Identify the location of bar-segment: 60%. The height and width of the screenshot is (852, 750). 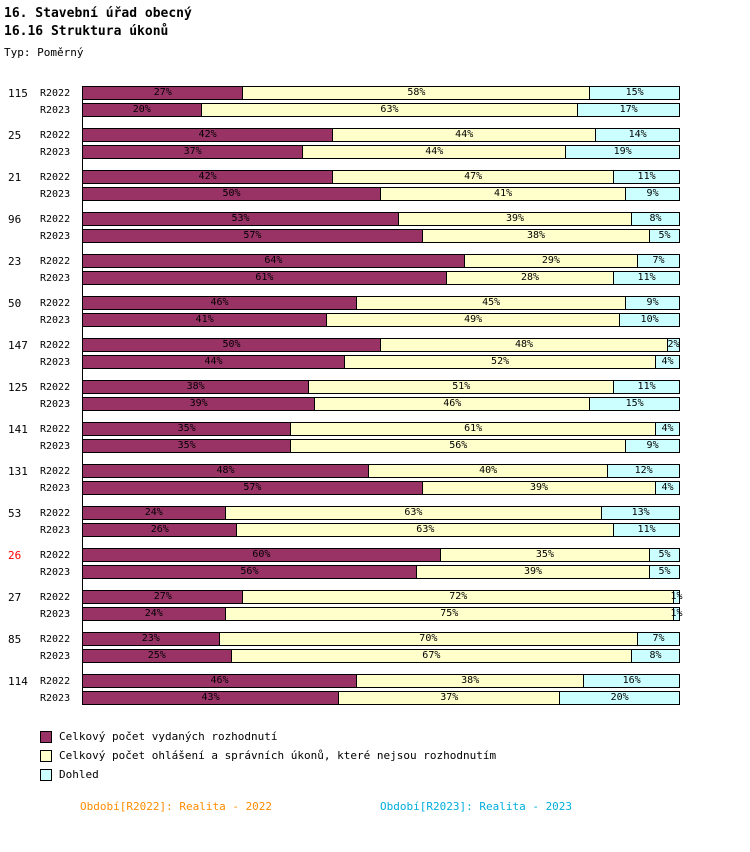
(261, 555).